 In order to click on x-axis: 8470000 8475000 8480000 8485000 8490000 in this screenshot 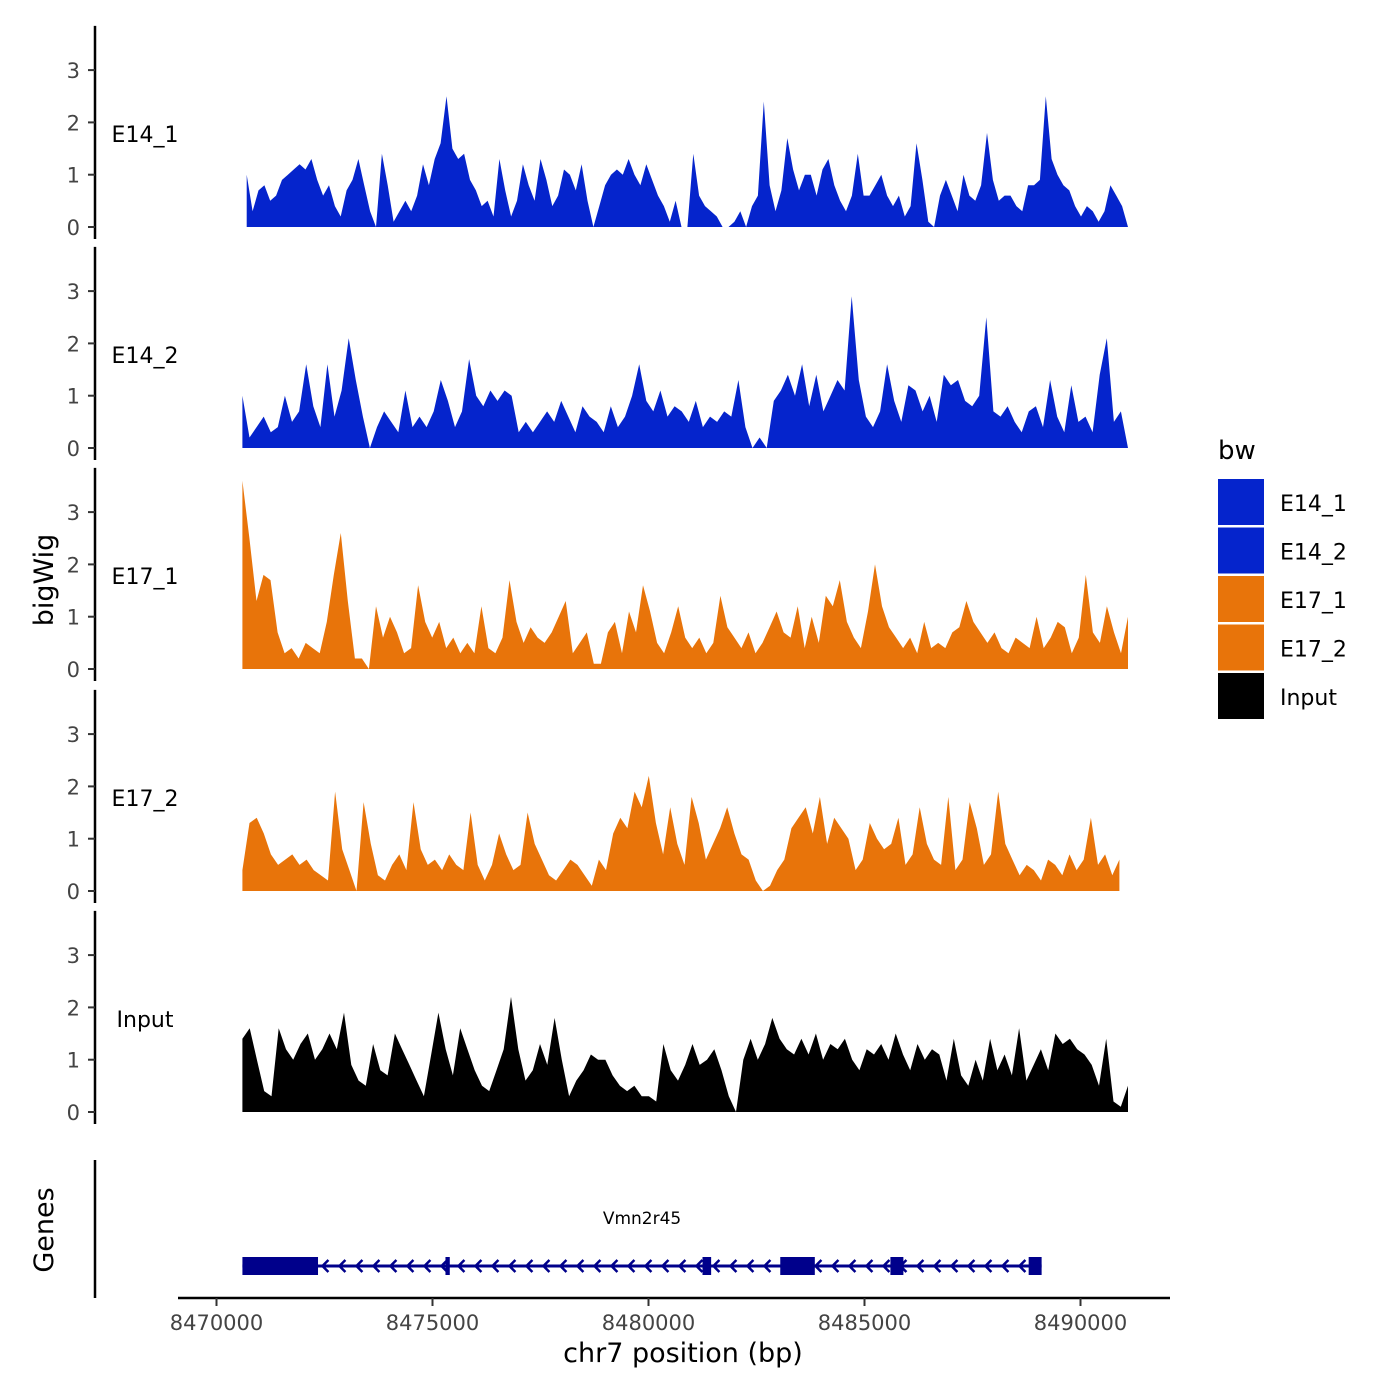, I will do `click(670, 1315)`.